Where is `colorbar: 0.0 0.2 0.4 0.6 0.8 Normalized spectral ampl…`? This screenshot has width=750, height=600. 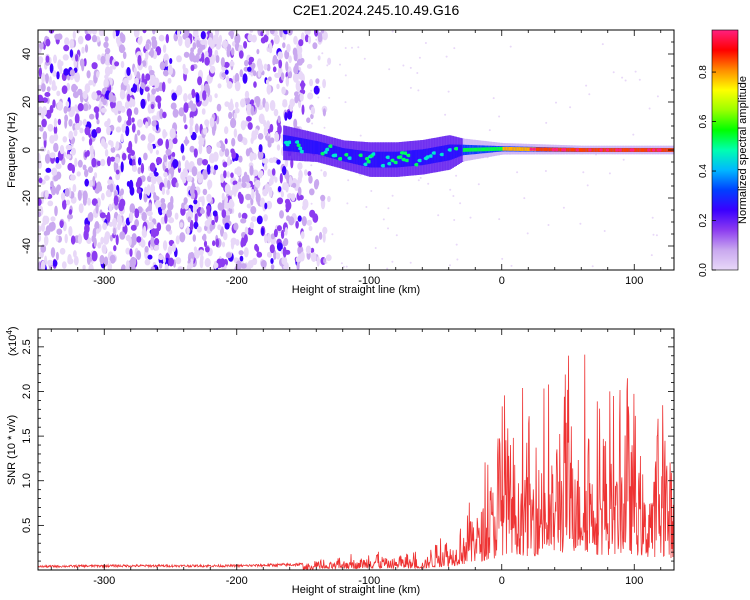 colorbar: 0.0 0.2 0.4 0.6 0.8 Normalized spectral ampl… is located at coordinates (723, 153).